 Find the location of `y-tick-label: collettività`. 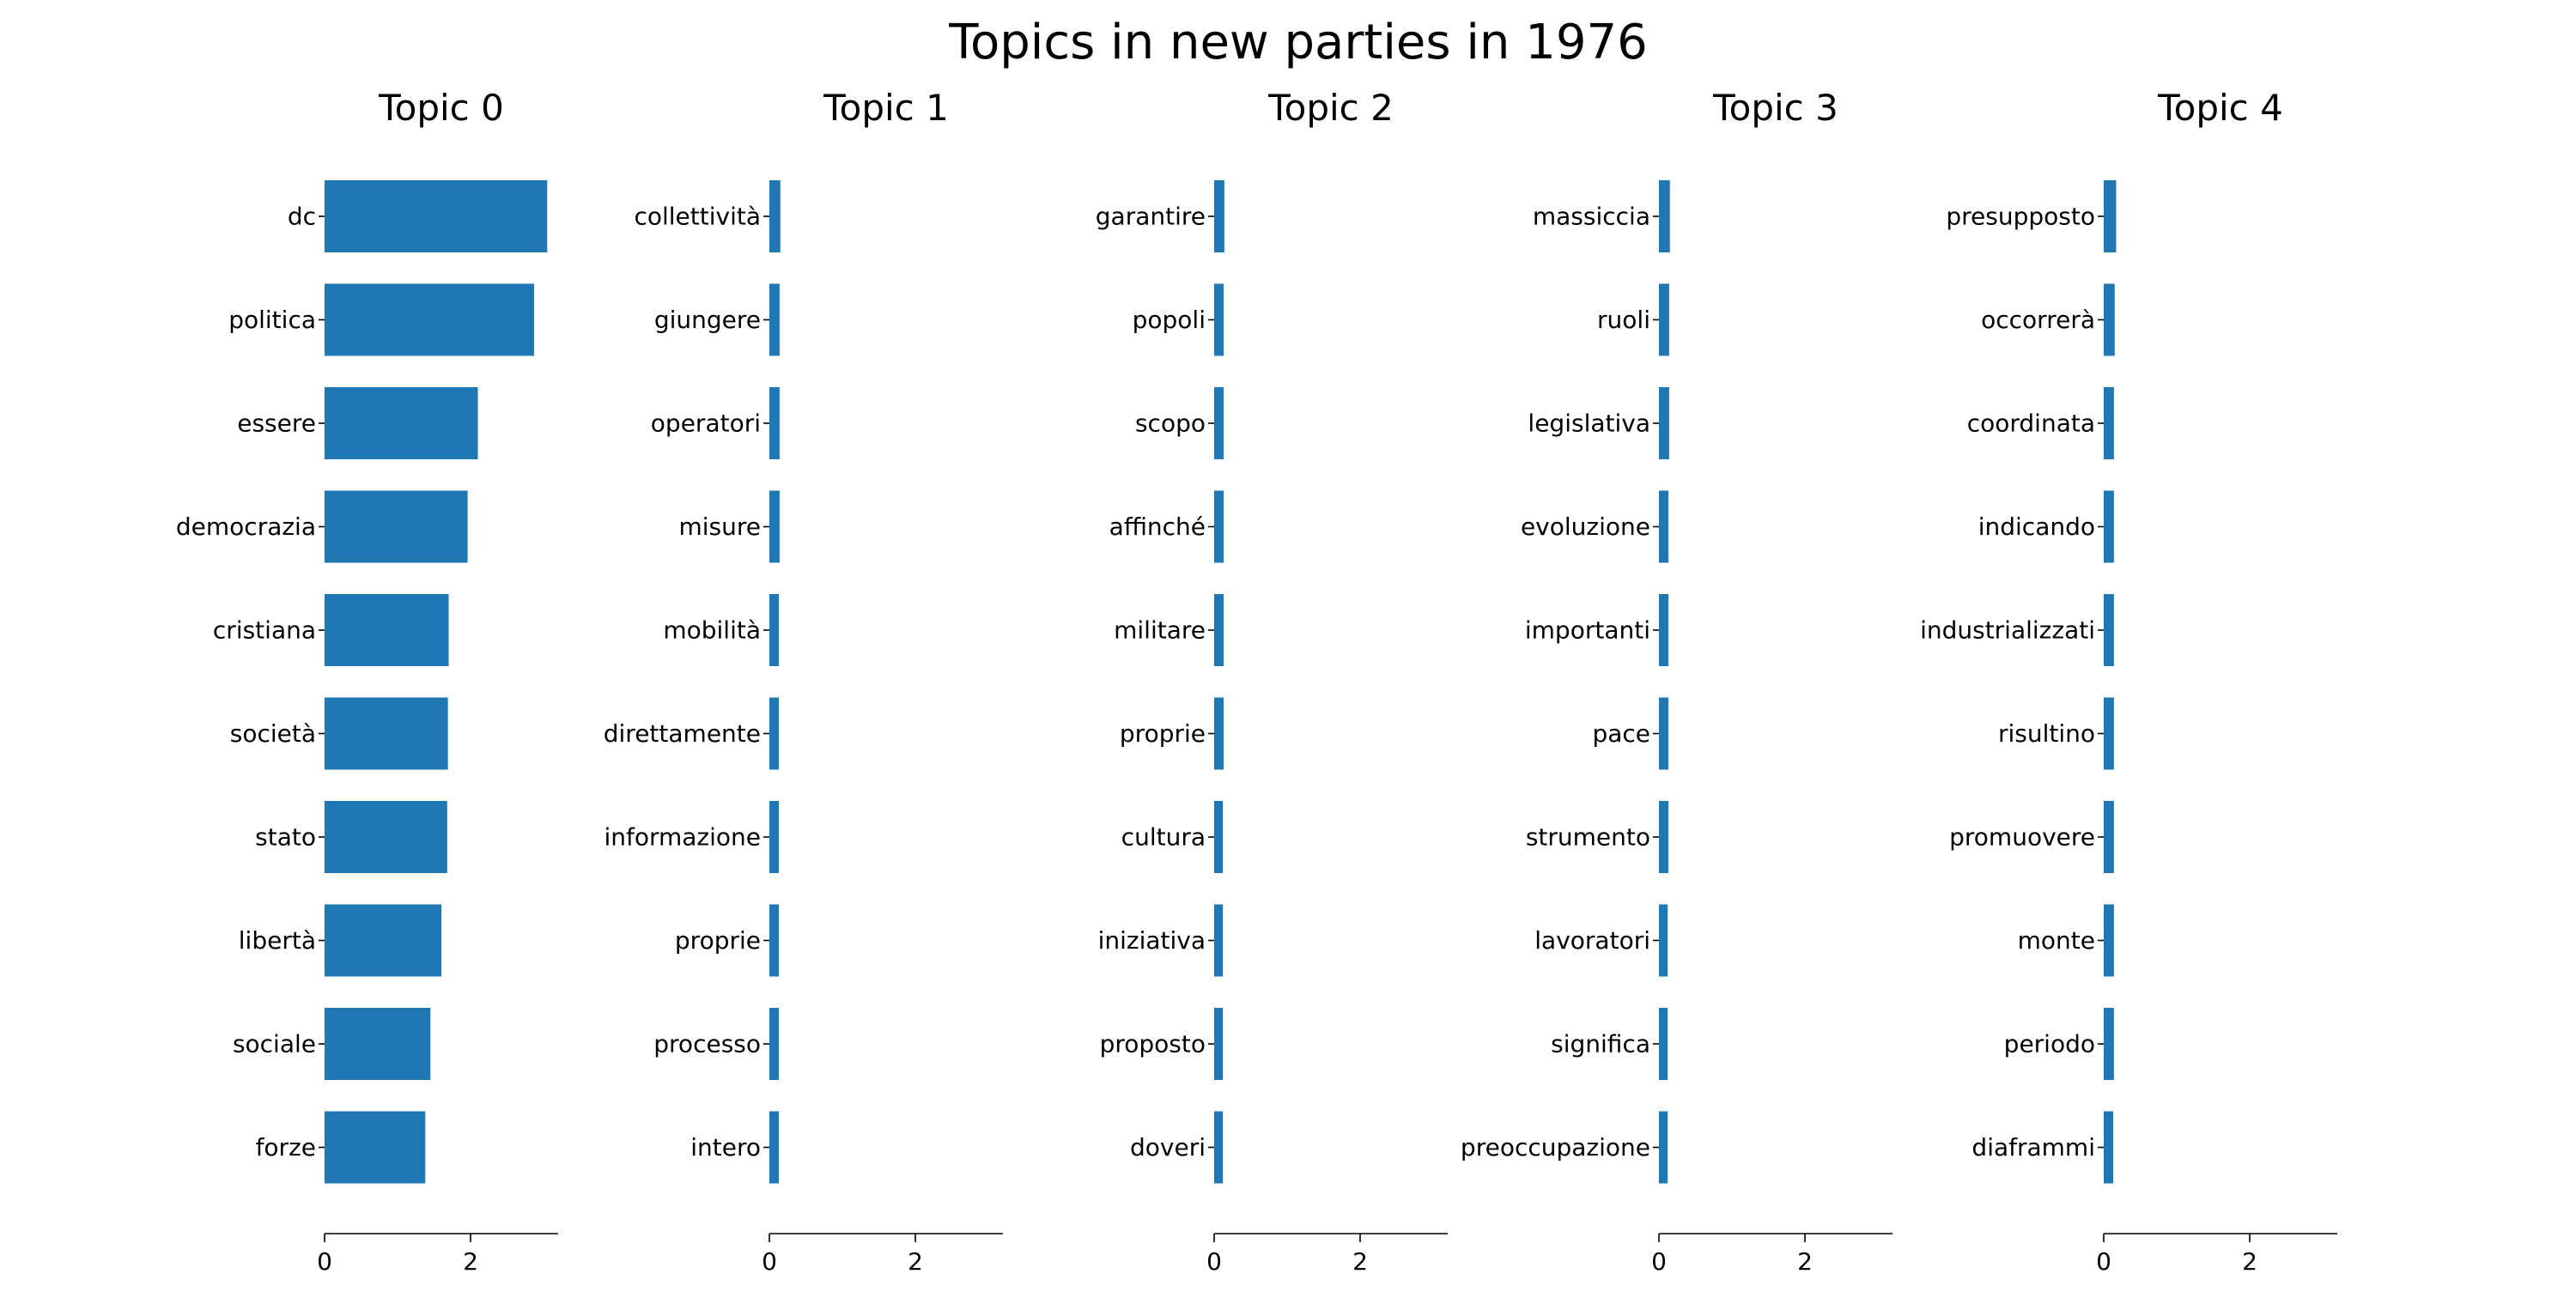

y-tick-label: collettività is located at coordinates (697, 217).